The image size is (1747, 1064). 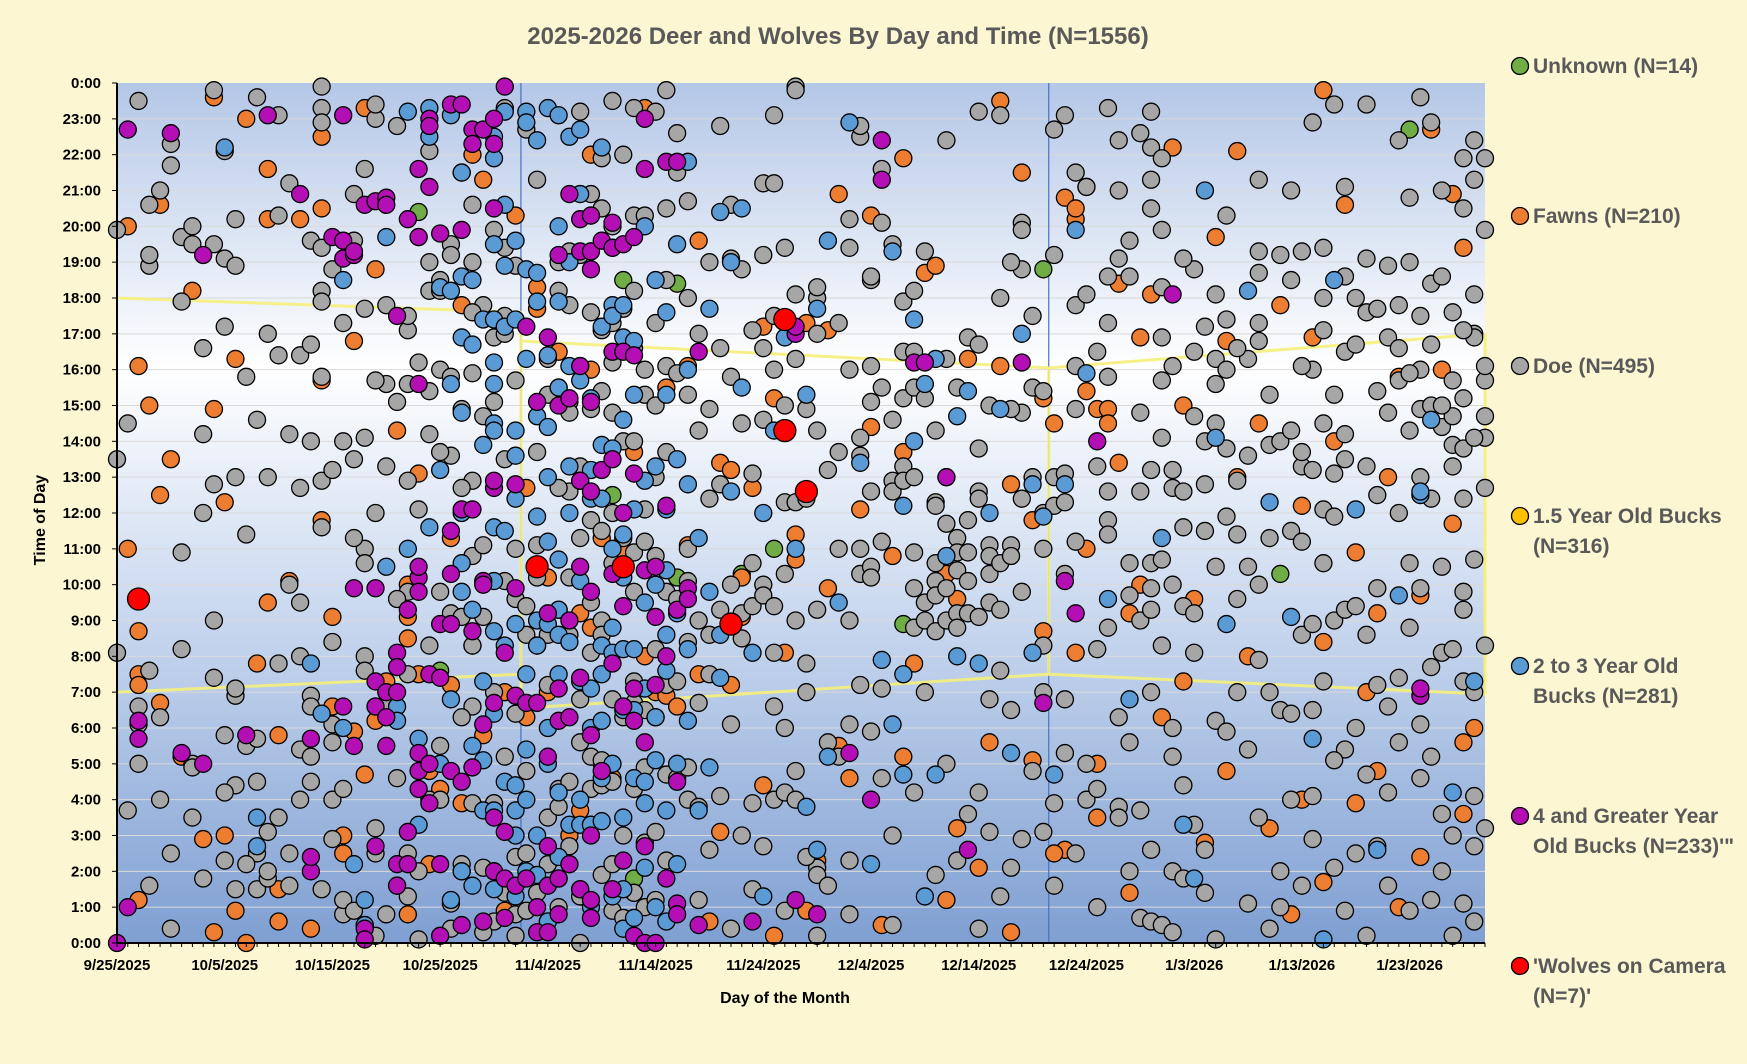 What do you see at coordinates (785, 998) in the screenshot?
I see `x-axis-title: Day of the Month` at bounding box center [785, 998].